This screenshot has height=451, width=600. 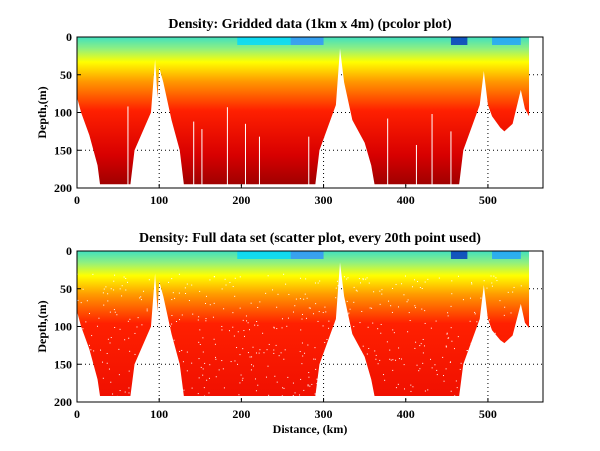 What do you see at coordinates (159, 200) in the screenshot?
I see `x-tick-label: 100` at bounding box center [159, 200].